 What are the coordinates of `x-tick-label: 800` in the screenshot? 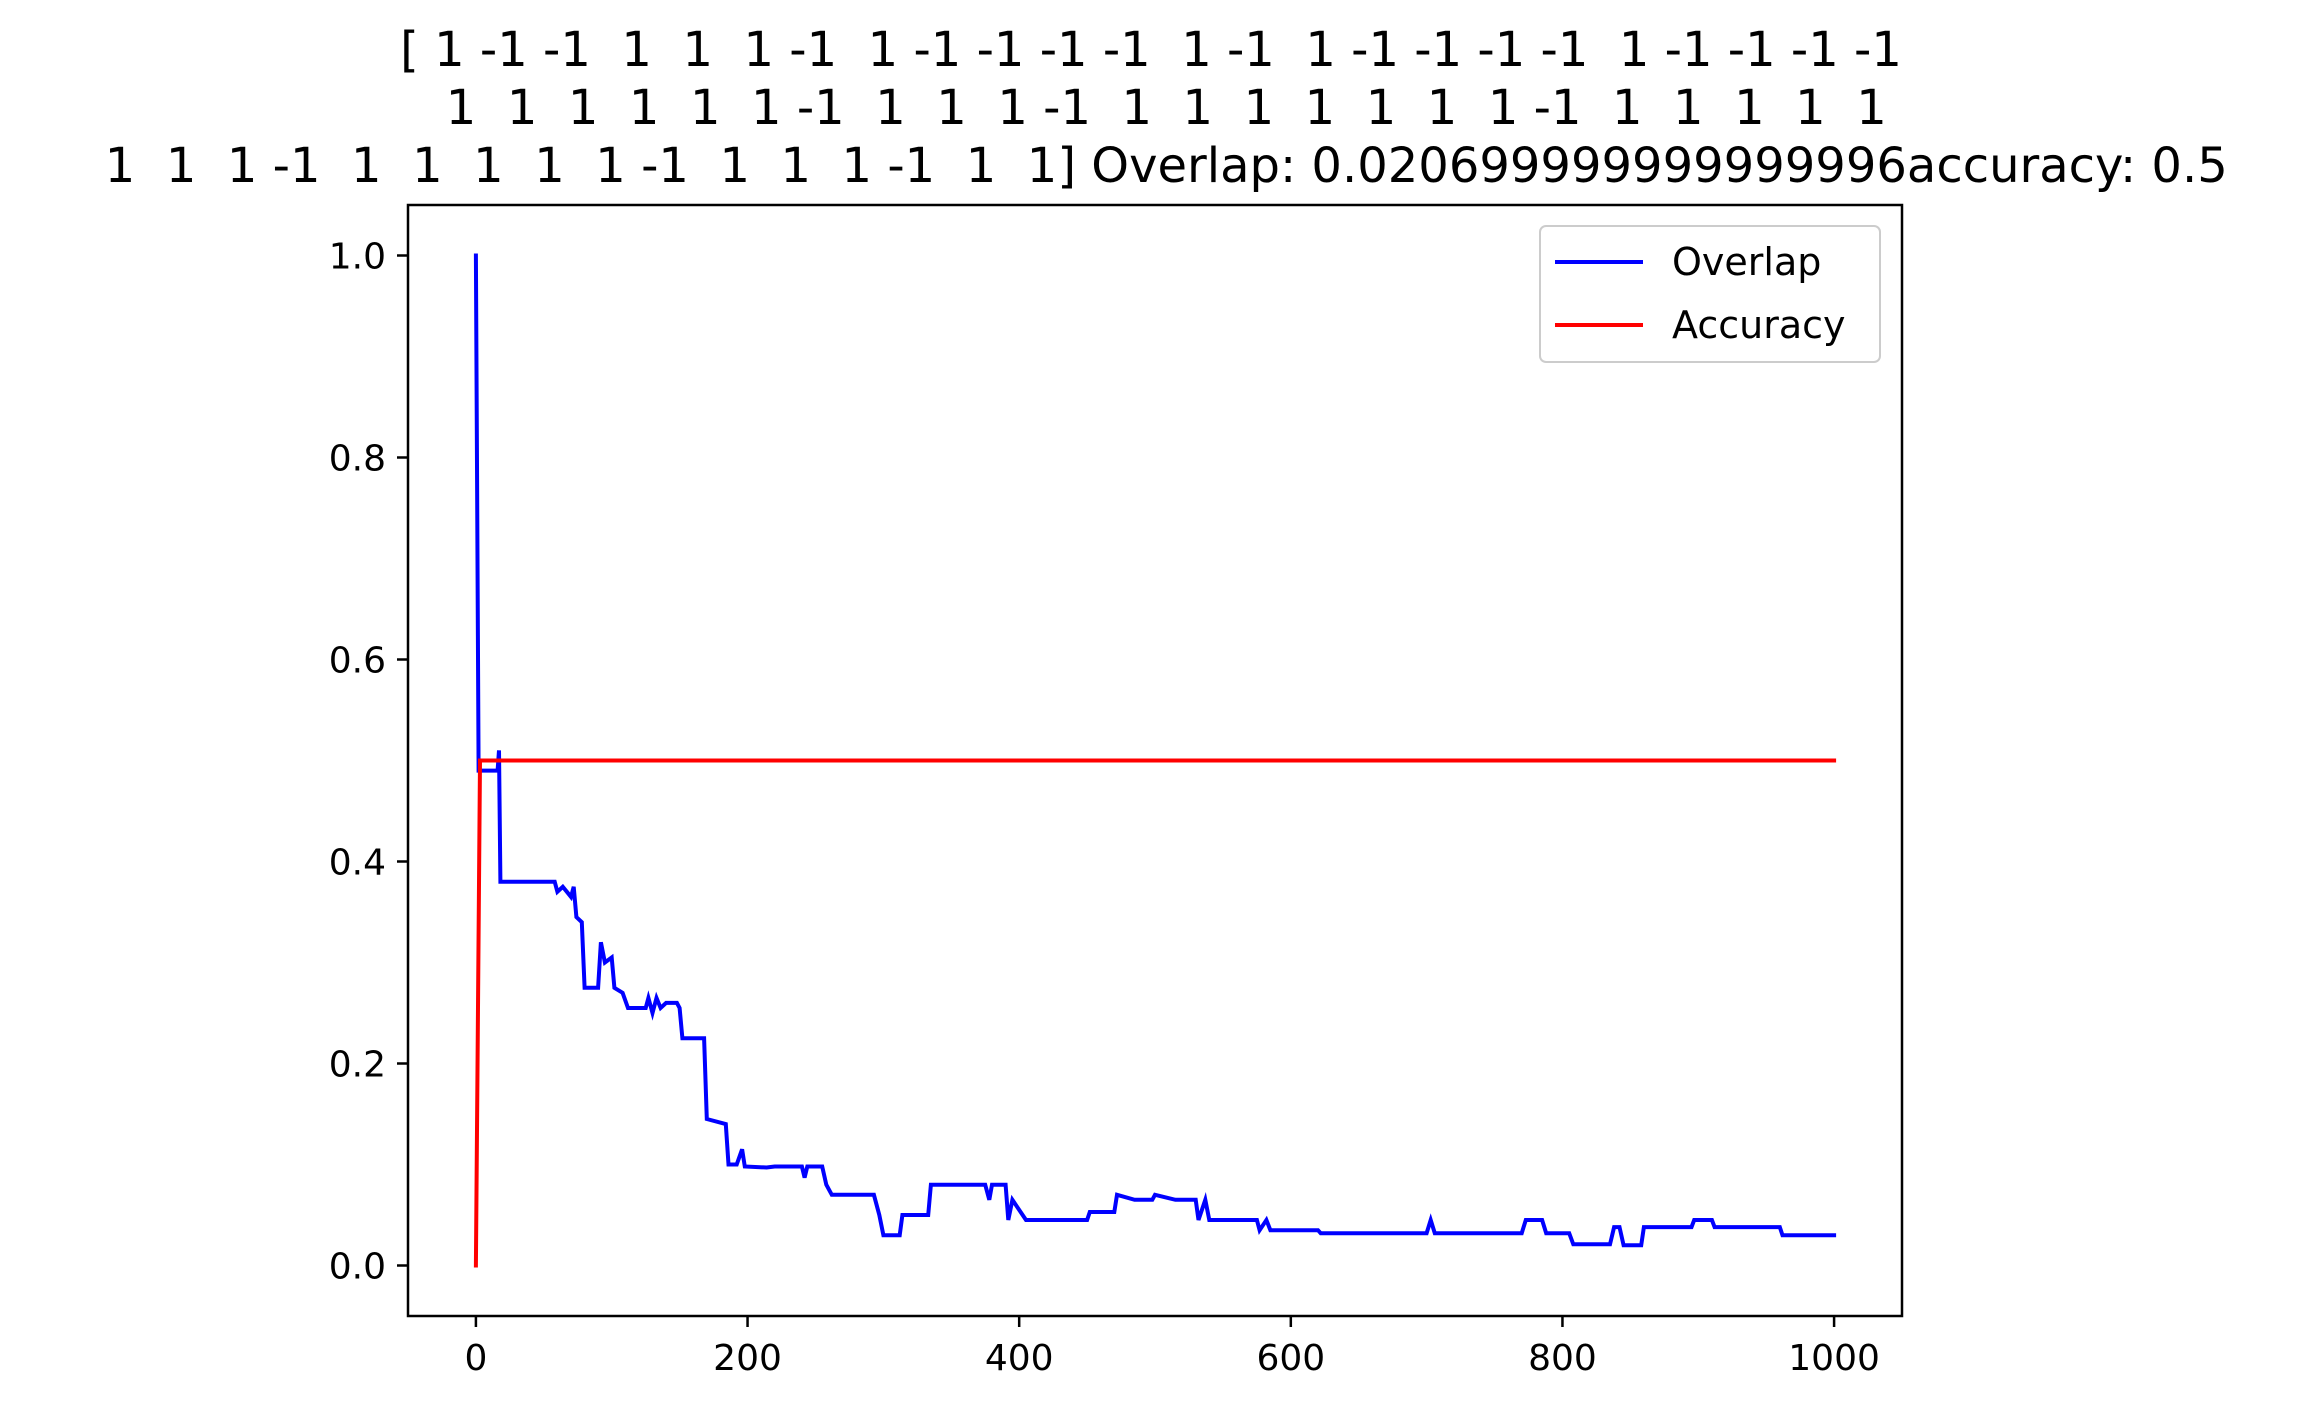 It's located at (1562, 1358).